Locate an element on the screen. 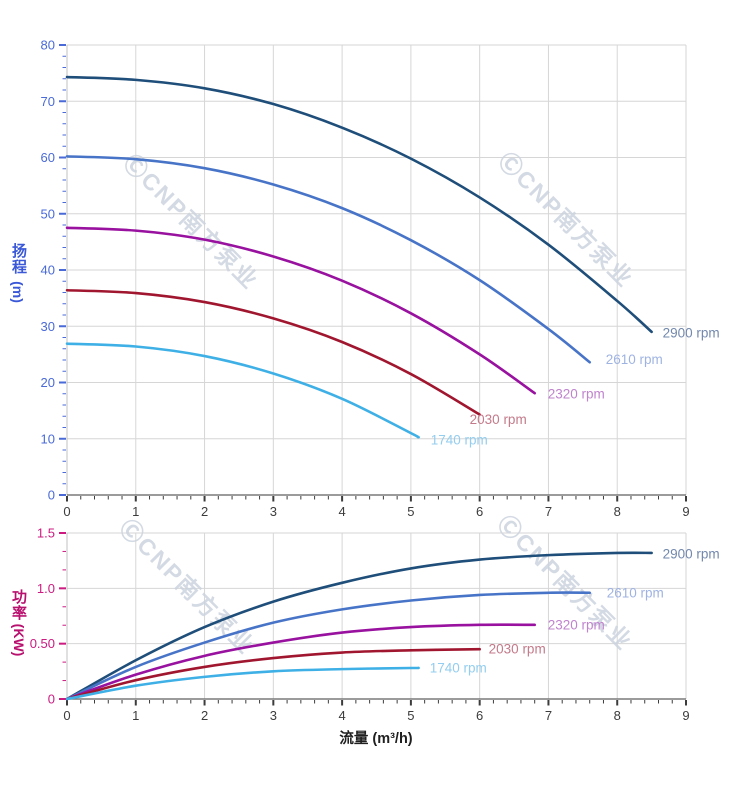 Image resolution: width=752 pixels, height=797 pixels. head-x-tick-label: 0 is located at coordinates (66, 511).